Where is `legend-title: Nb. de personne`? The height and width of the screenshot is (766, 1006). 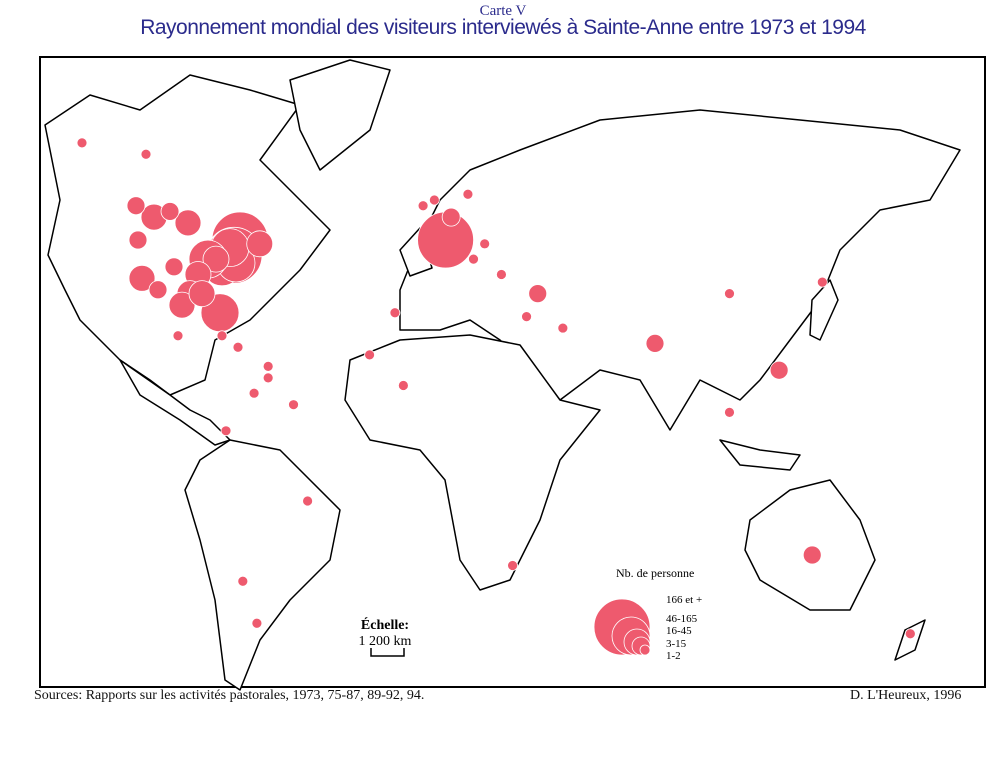
legend-title: Nb. de personne is located at coordinates (655, 573).